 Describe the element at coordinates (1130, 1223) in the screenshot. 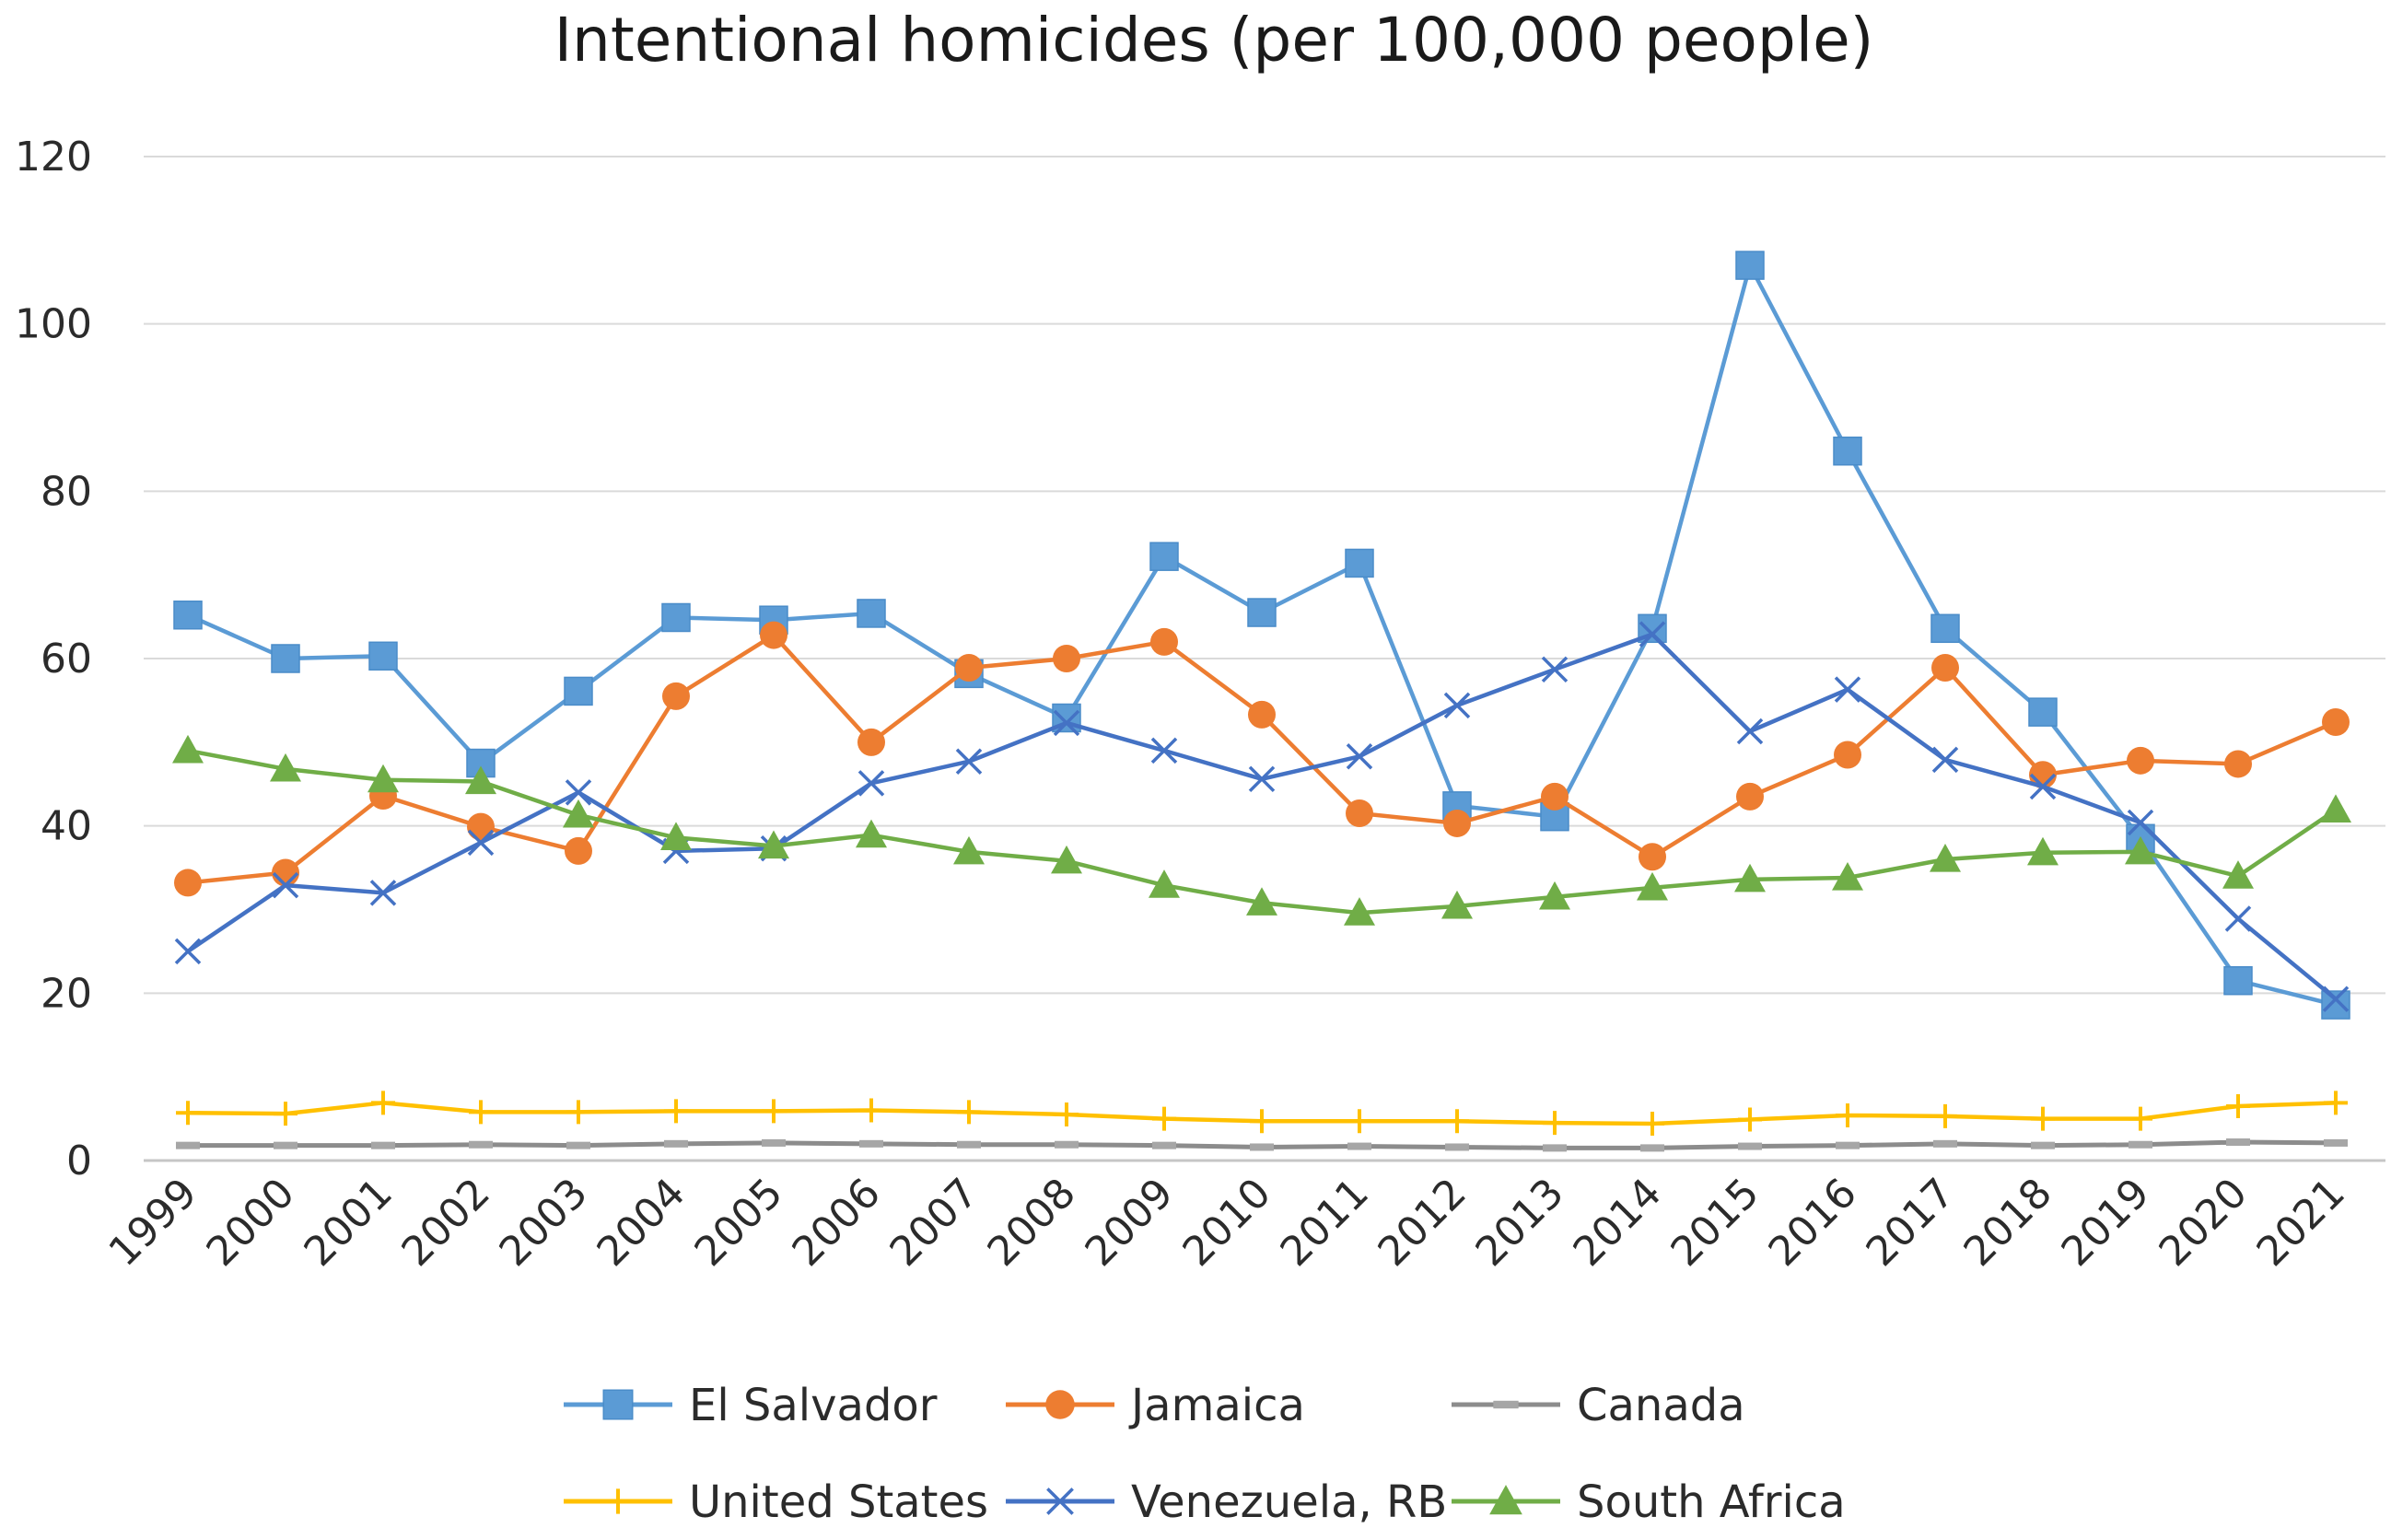

I see `x-tick-label: 2009` at that location.